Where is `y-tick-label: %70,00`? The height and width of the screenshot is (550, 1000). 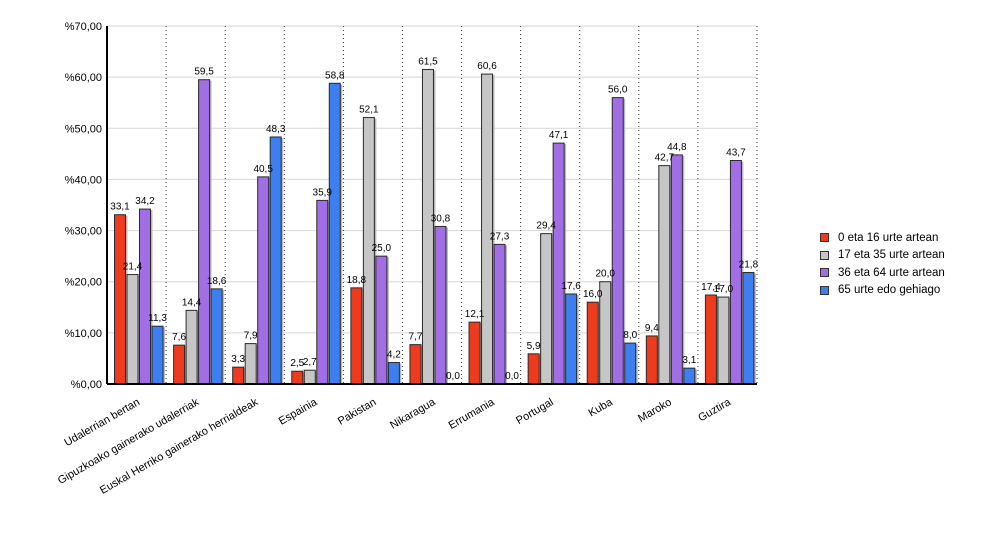
y-tick-label: %70,00 is located at coordinates (83, 27).